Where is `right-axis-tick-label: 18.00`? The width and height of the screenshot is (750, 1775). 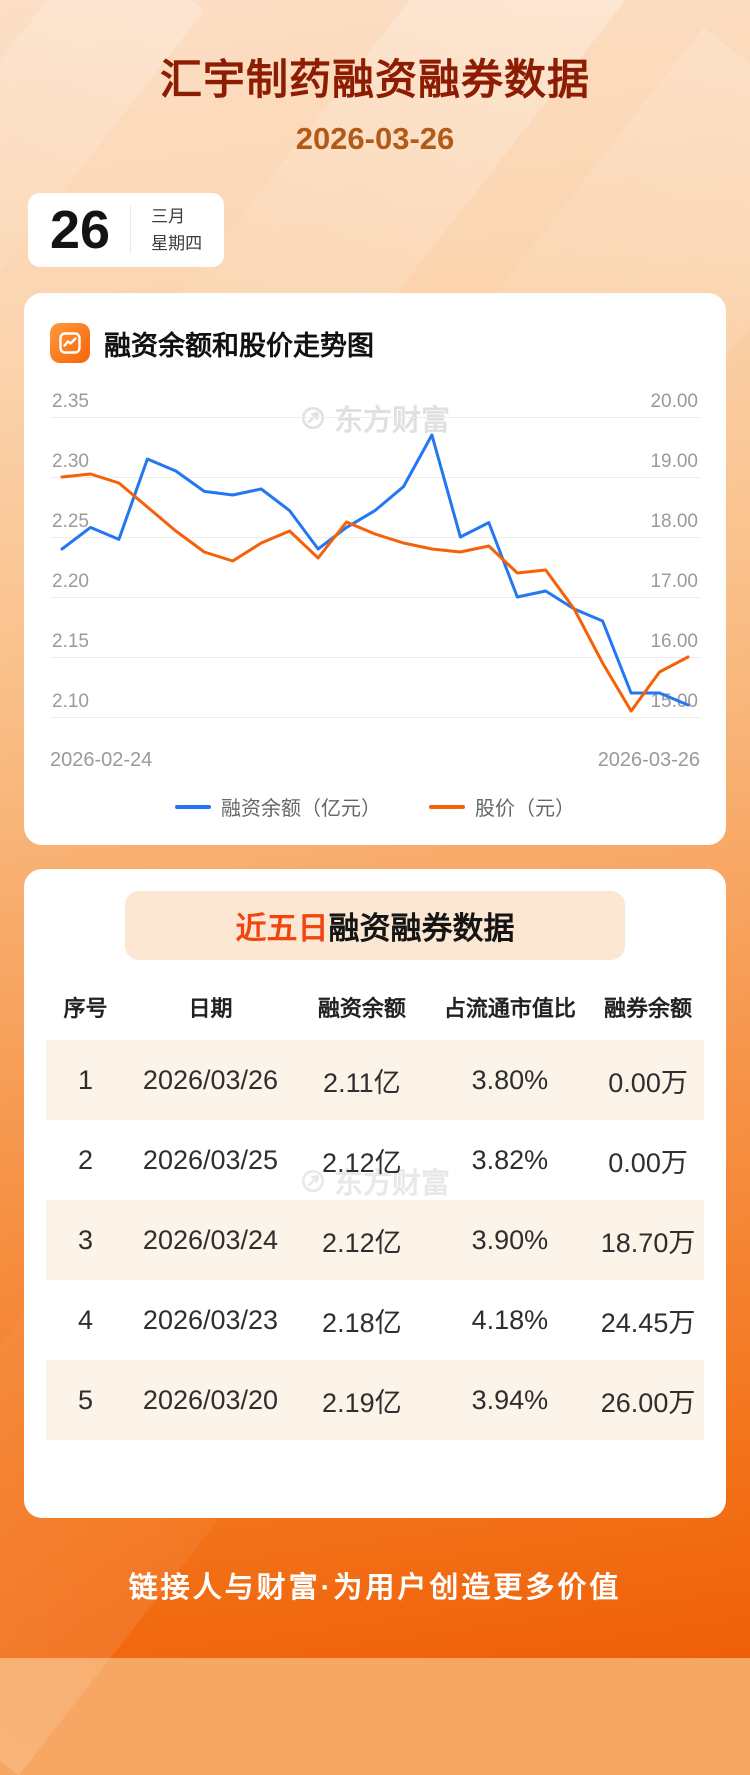 right-axis-tick-label: 18.00 is located at coordinates (674, 522).